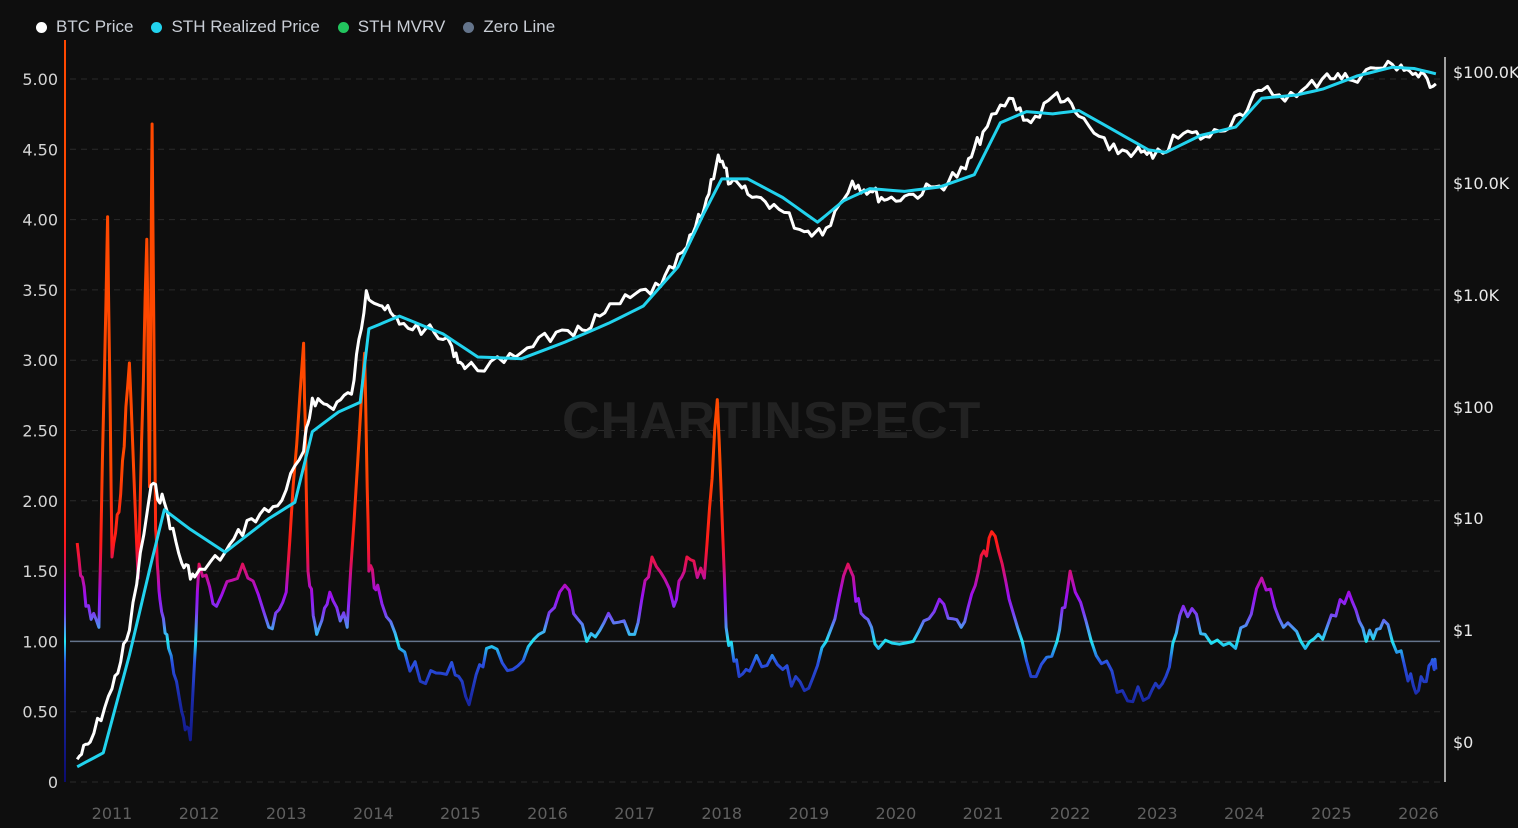  I want to click on legend-label: STH Realized Price, so click(245, 26).